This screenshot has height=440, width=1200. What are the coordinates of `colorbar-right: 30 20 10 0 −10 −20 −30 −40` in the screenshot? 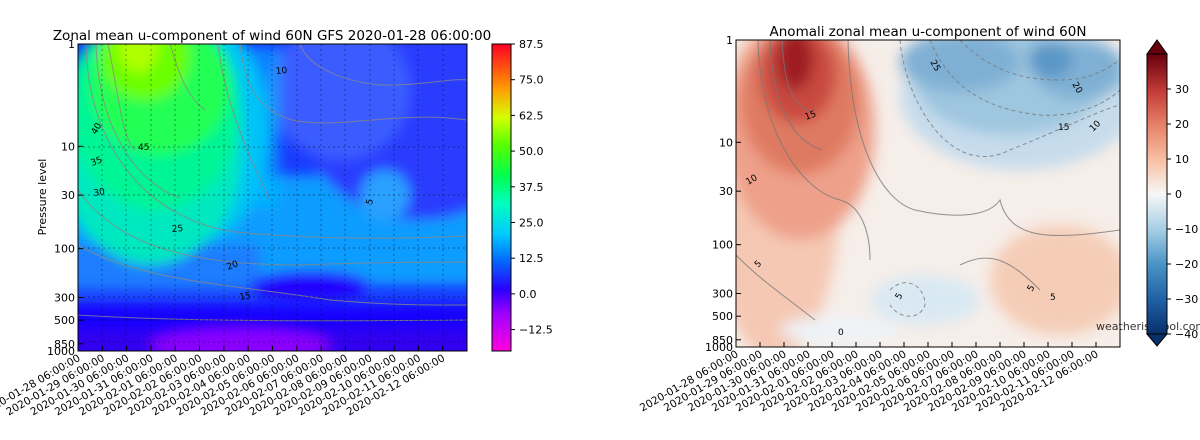 It's located at (1171, 193).